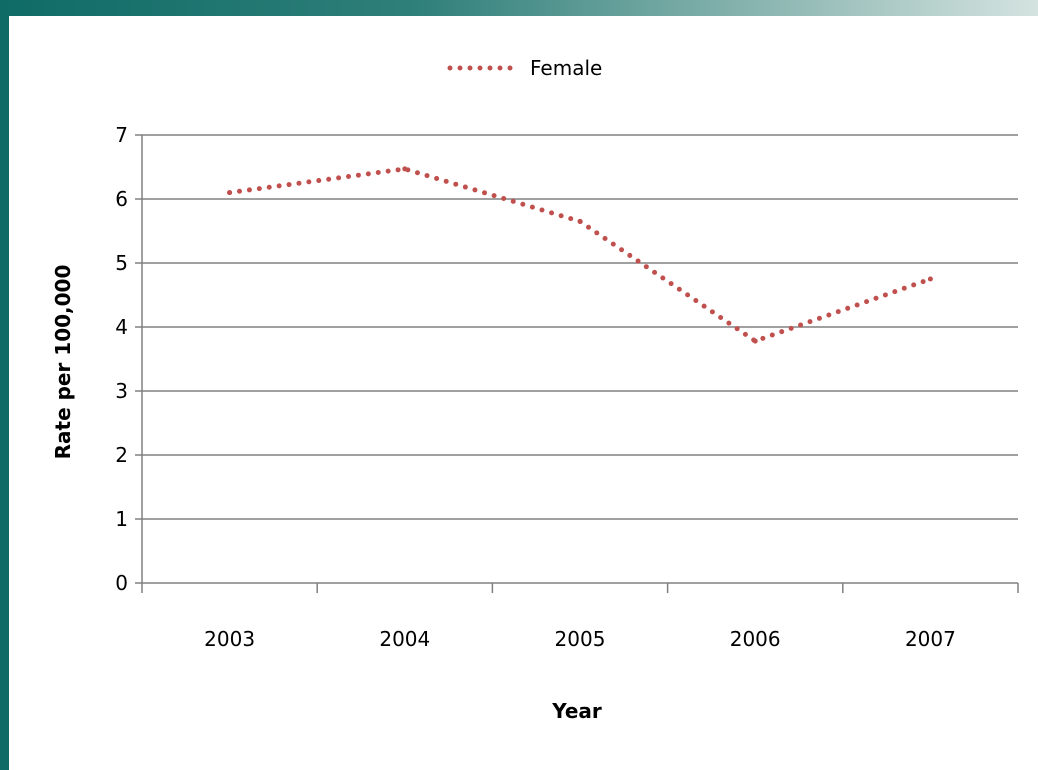 This screenshot has height=770, width=1038. Describe the element at coordinates (524, 68) in the screenshot. I see `legend: Female` at that location.